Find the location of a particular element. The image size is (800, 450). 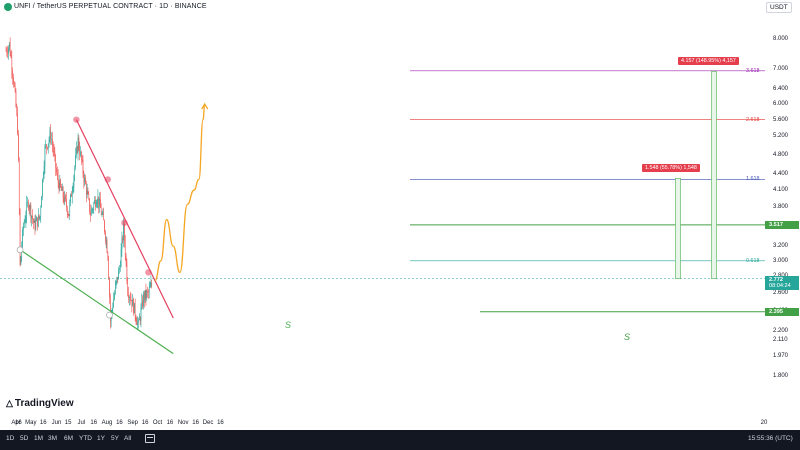

y-tick-label: 3.200 is located at coordinates (781, 246).